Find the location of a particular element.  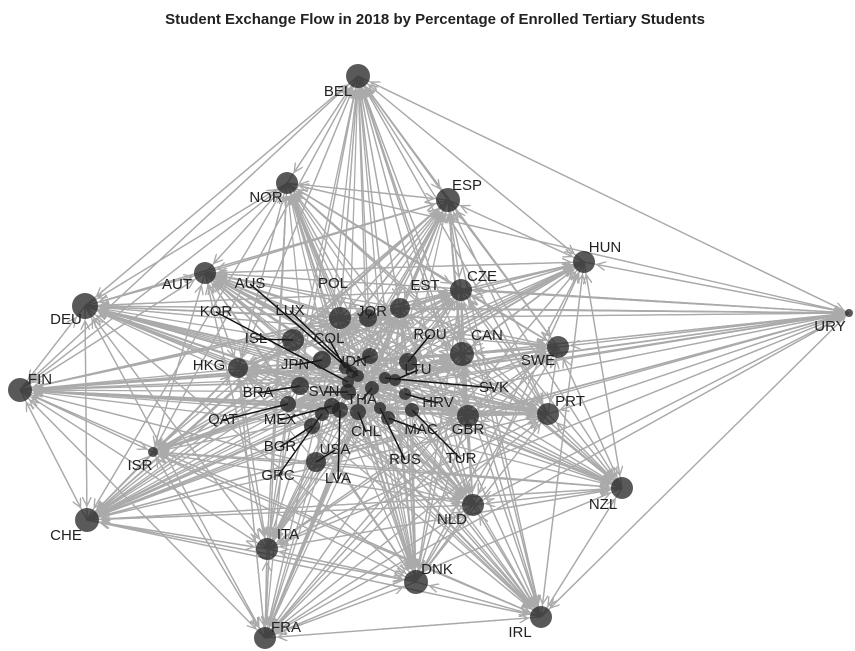

node-label: BGR is located at coordinates (280, 446).